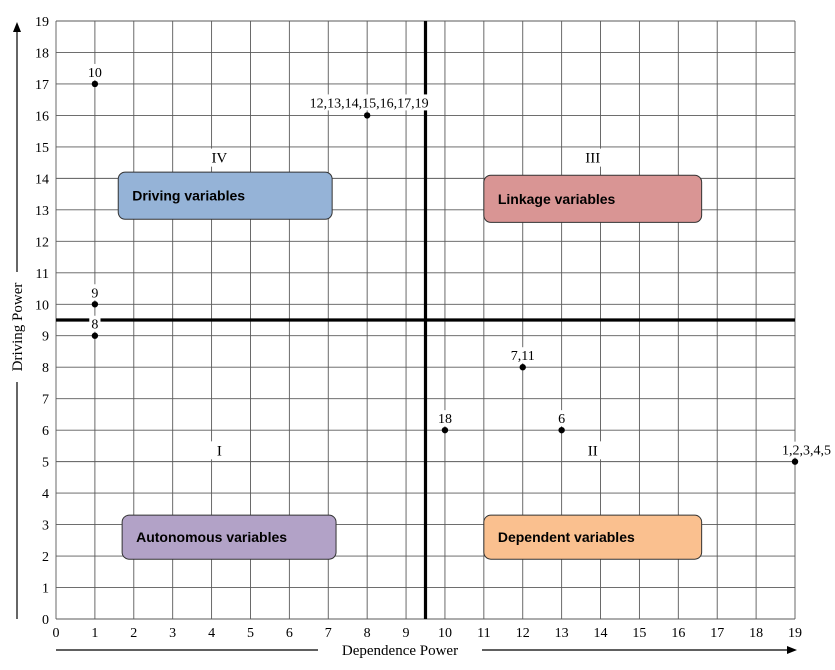 This screenshot has height=670, width=835. I want to click on point-label: 18, so click(445, 419).